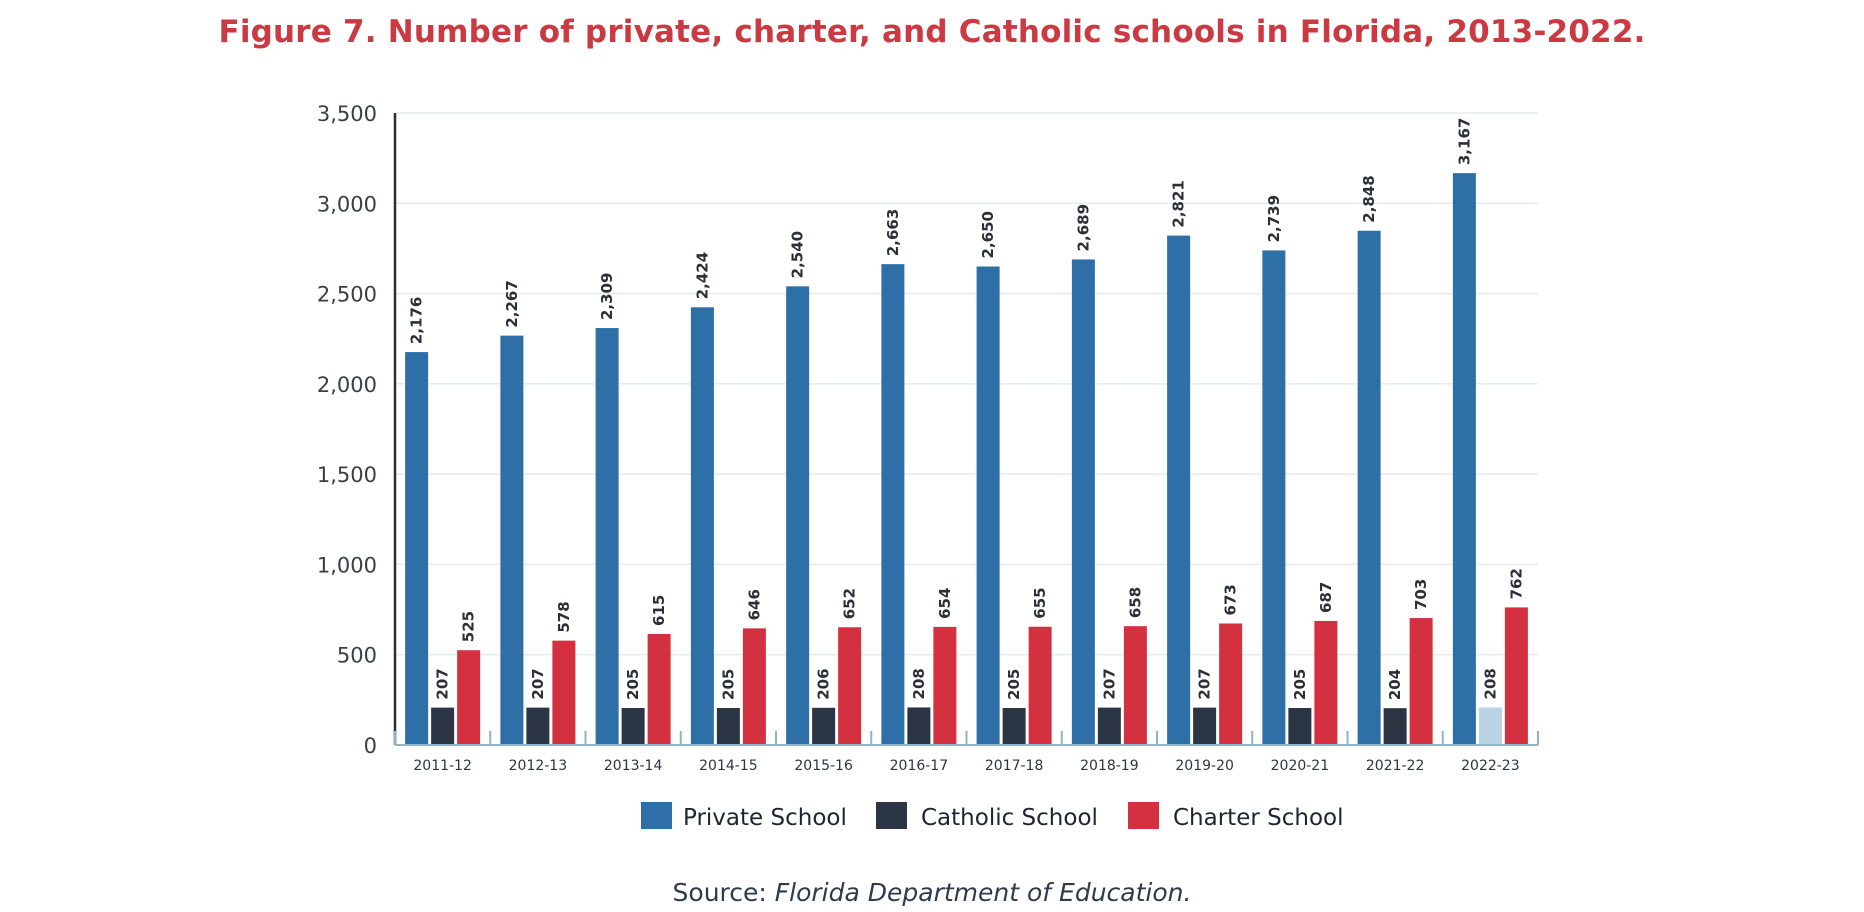 This screenshot has width=1864, height=912. What do you see at coordinates (347, 295) in the screenshot?
I see `y-tick-label: 2,500` at bounding box center [347, 295].